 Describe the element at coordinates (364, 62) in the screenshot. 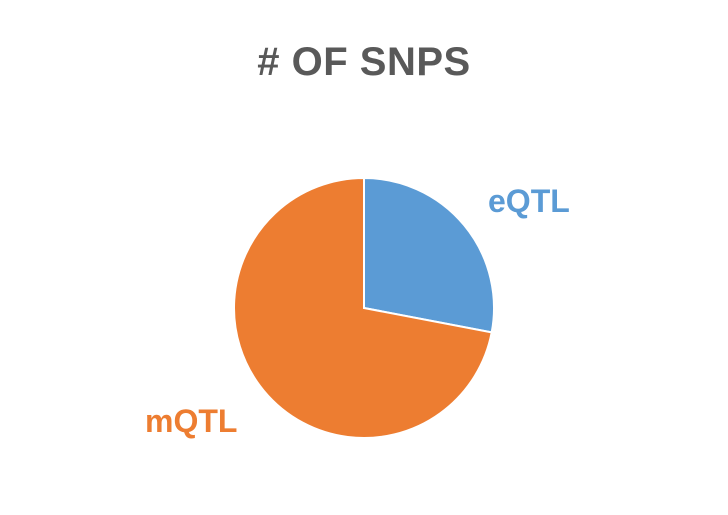

I see `chart-title: # OF SNPS` at that location.